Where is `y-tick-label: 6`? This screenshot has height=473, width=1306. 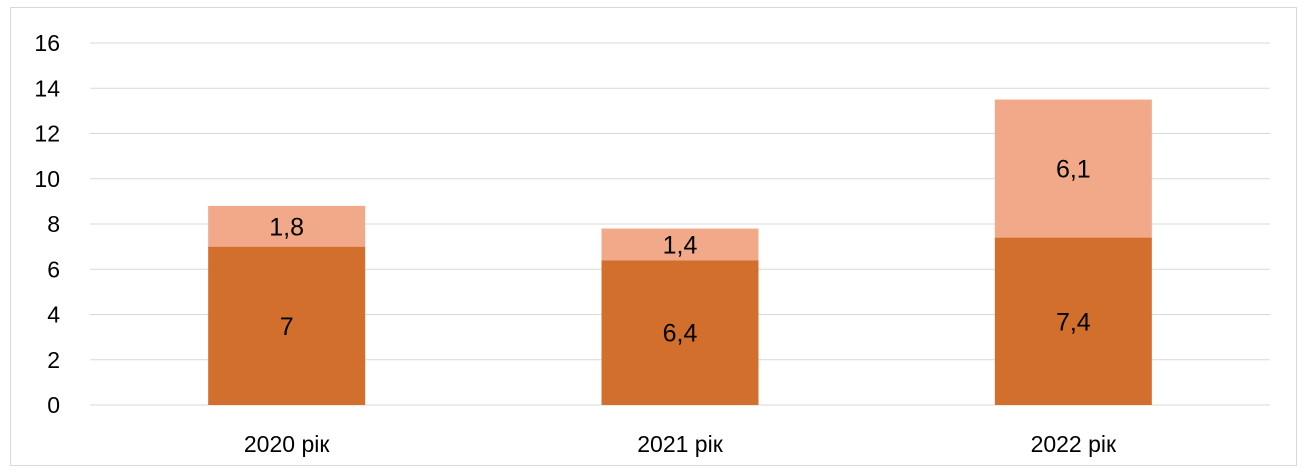
y-tick-label: 6 is located at coordinates (53, 269).